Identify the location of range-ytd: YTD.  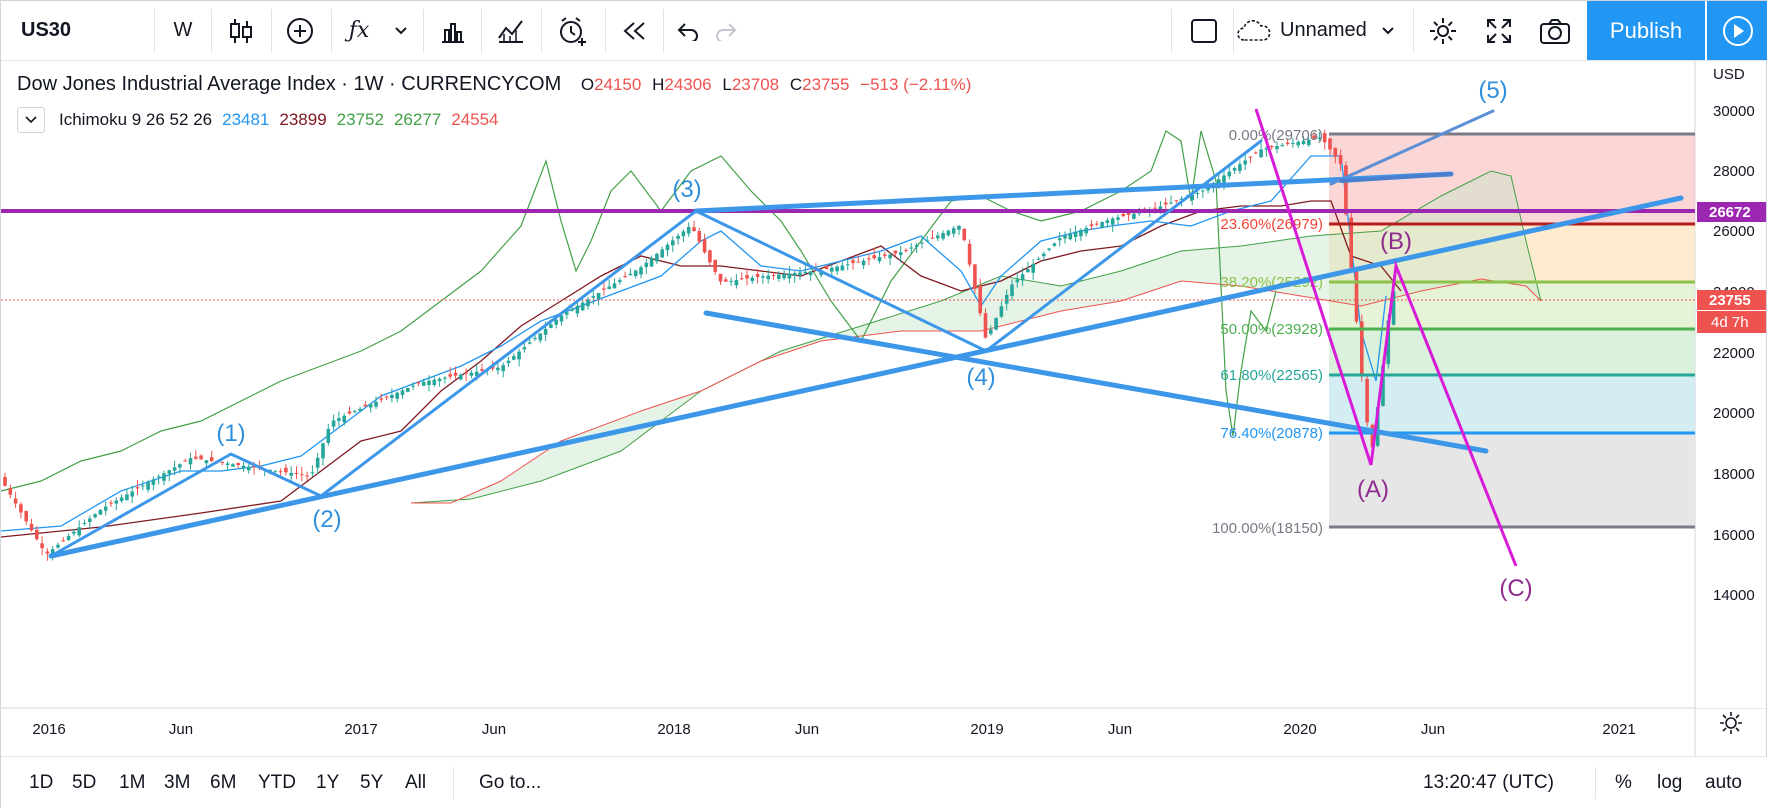
(277, 782).